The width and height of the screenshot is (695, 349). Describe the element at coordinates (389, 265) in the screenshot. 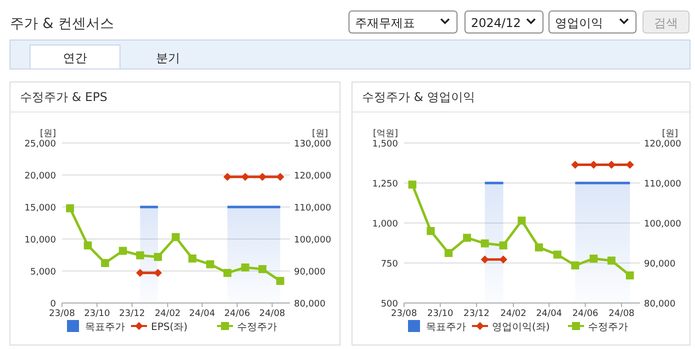

I see `y-tick-label: 750` at that location.